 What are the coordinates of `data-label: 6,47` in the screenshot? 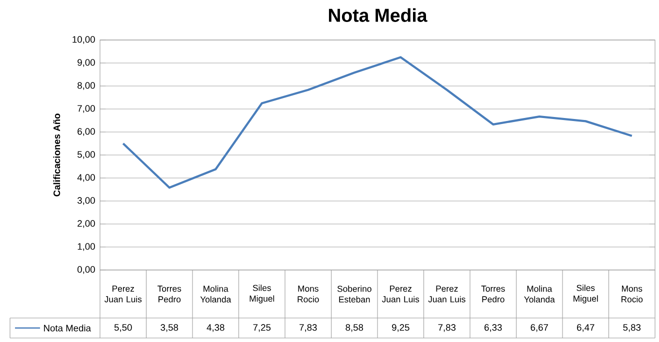 It's located at (585, 328).